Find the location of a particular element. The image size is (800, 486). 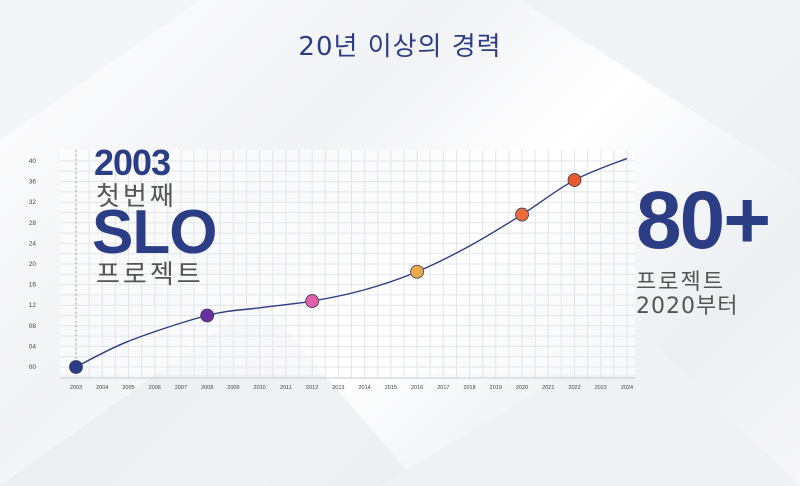

x-tick-label: 2008 is located at coordinates (207, 388).